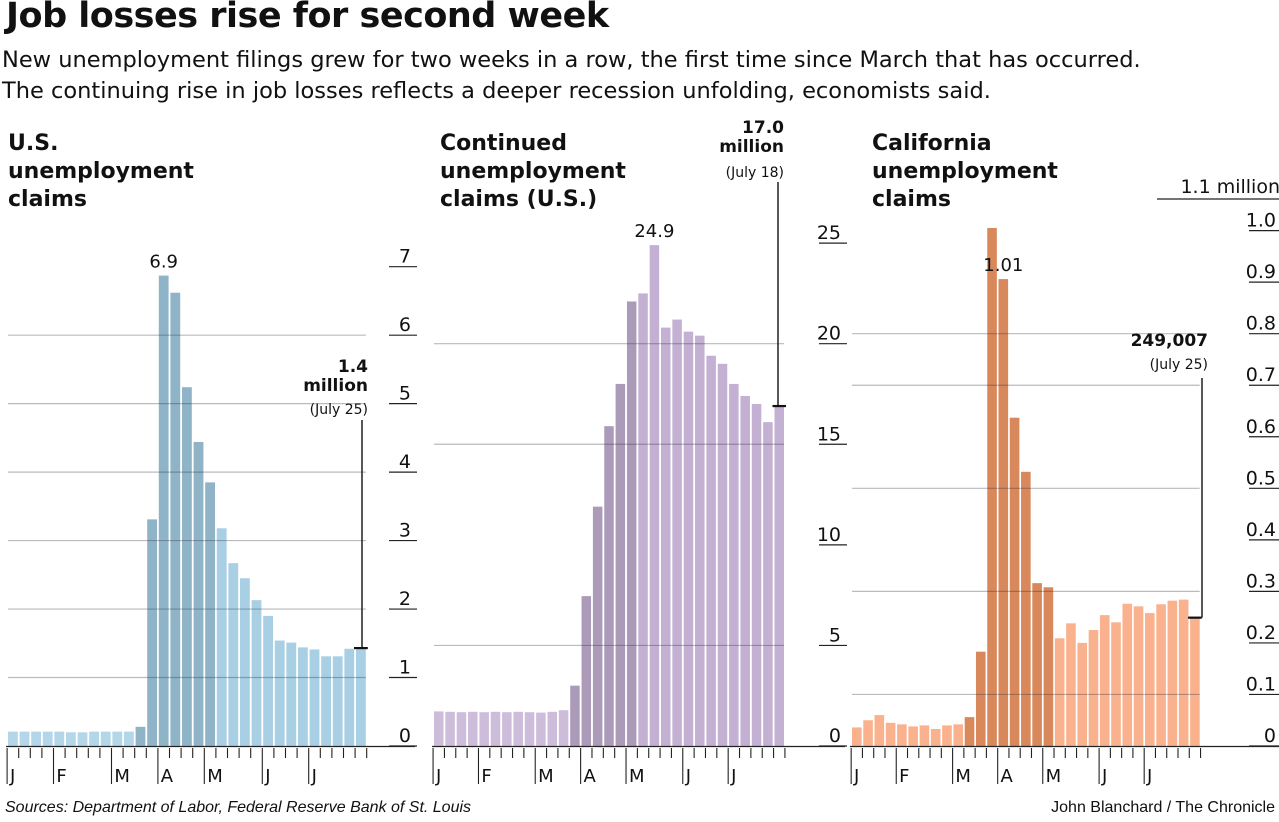 This screenshot has width=1279, height=822. I want to click on y-tick-label: 1, so click(405, 668).